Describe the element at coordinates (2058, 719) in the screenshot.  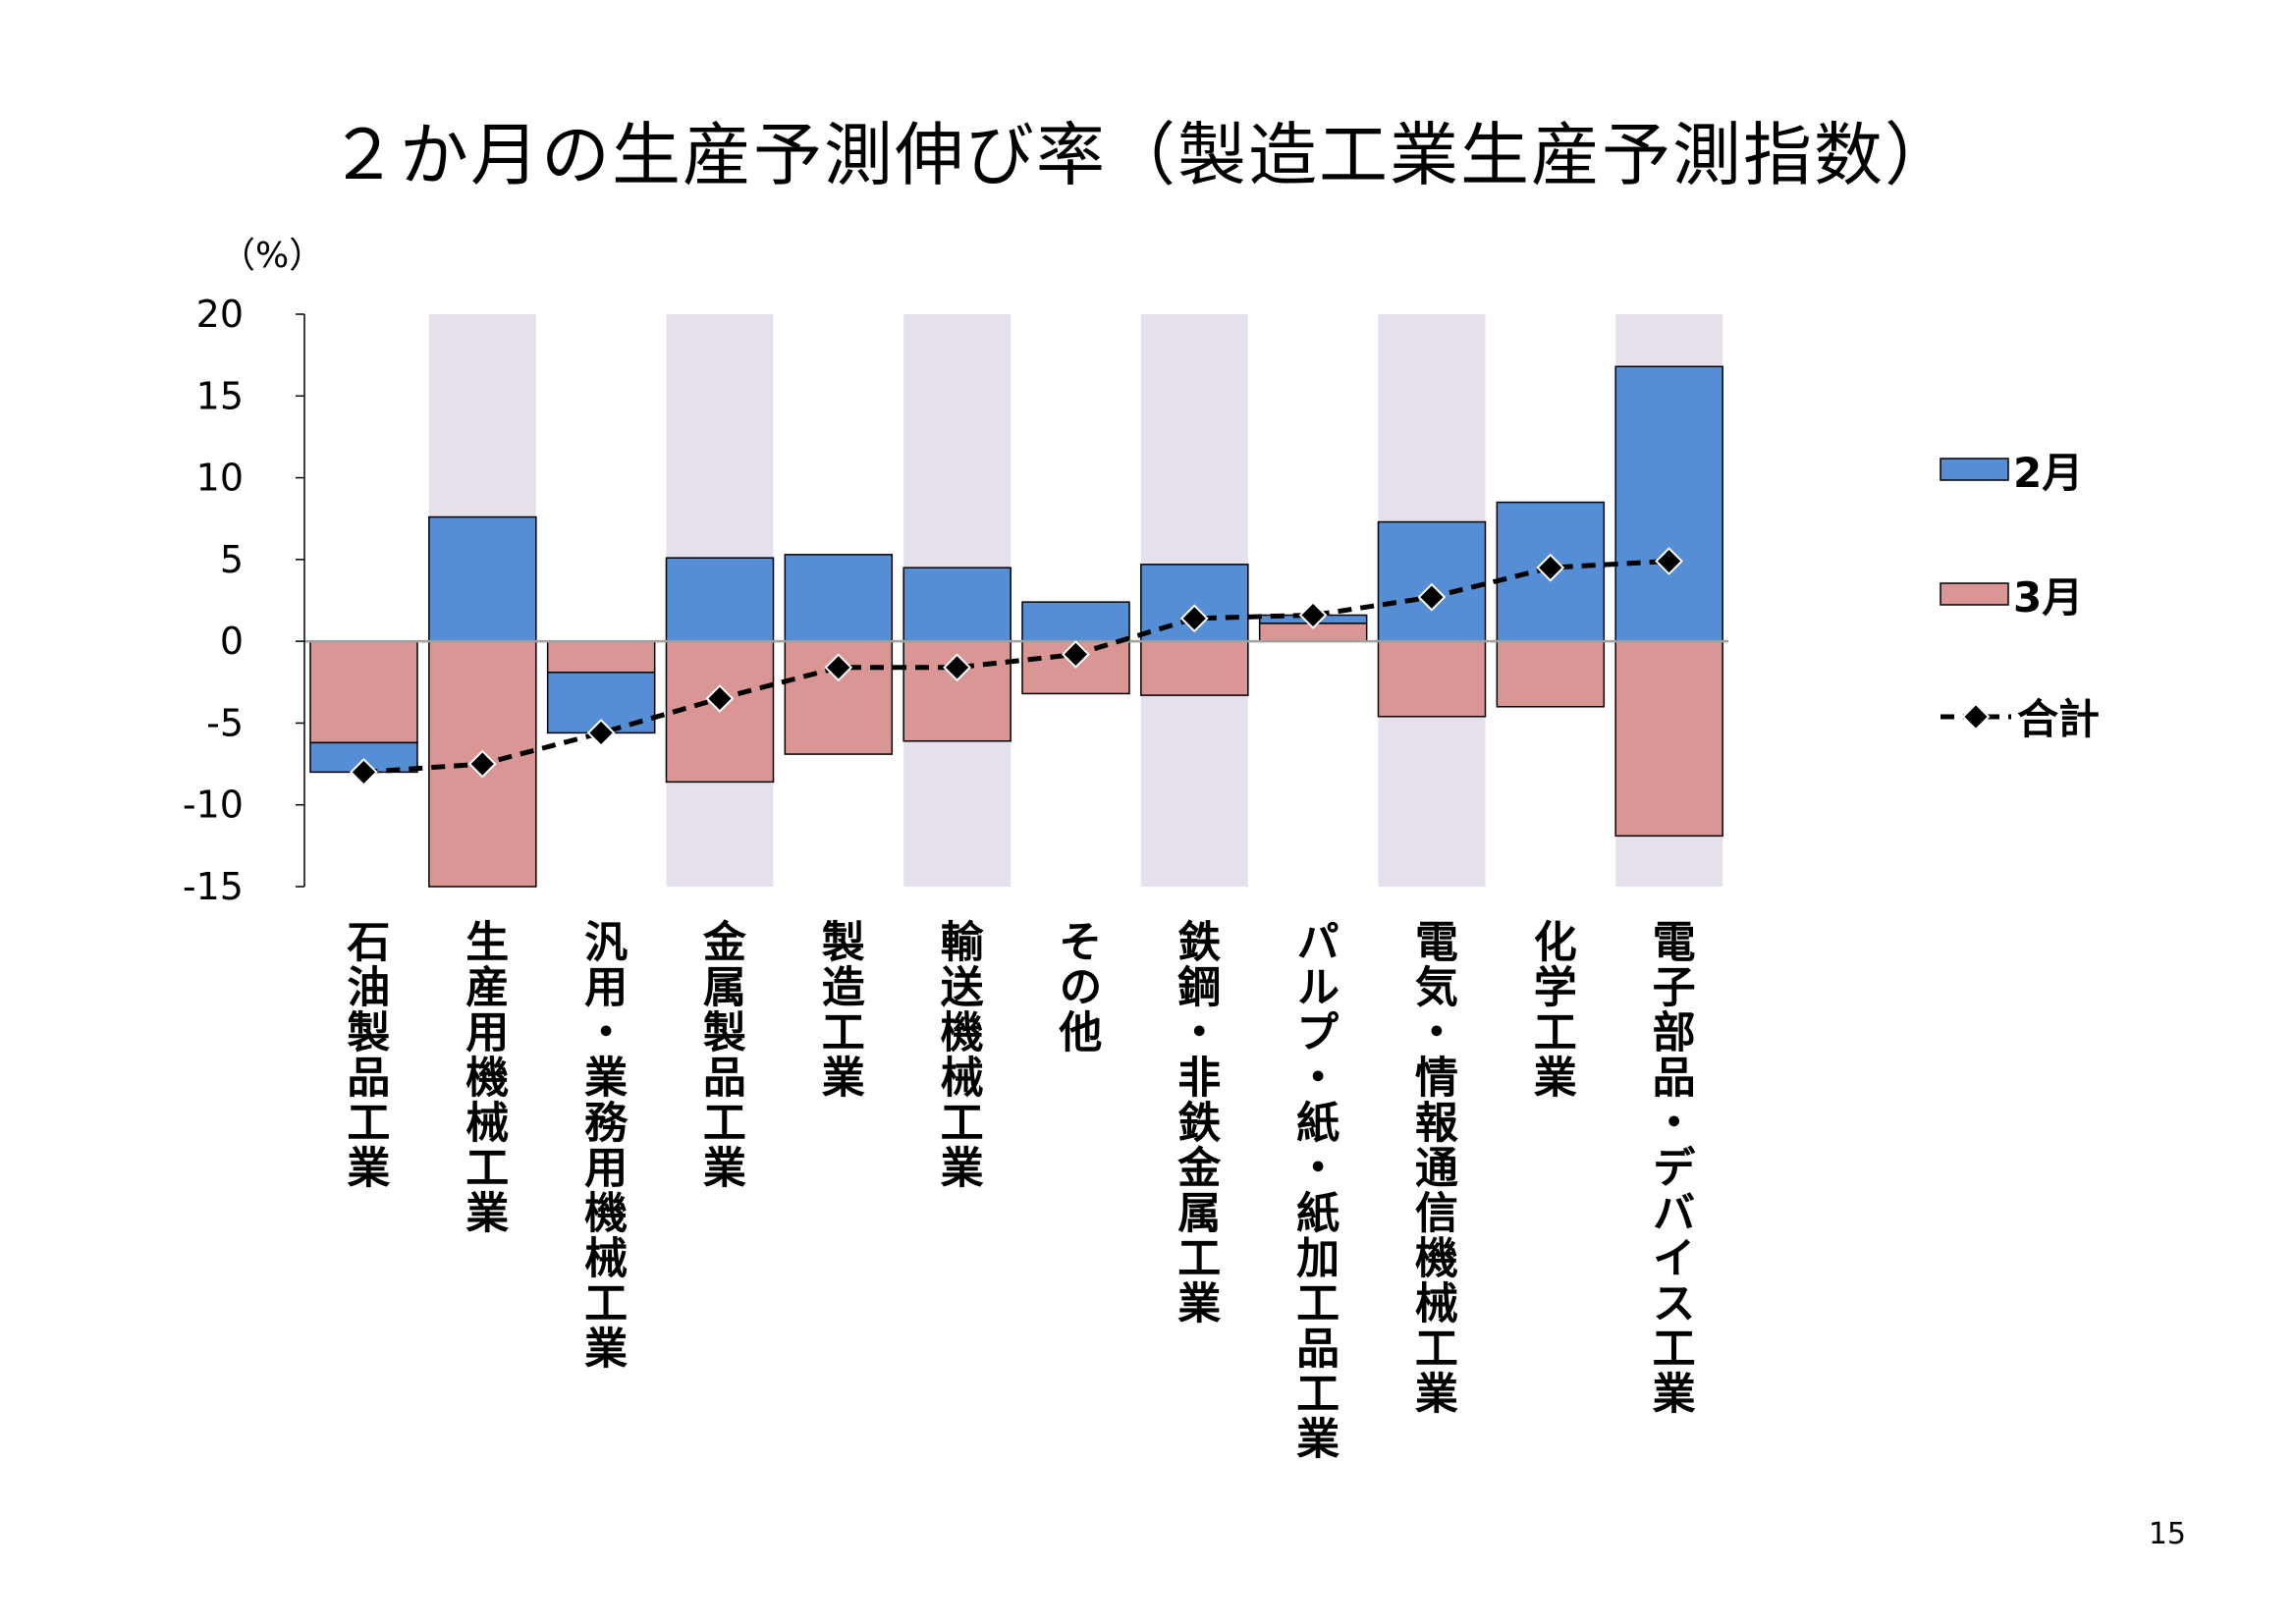
I see `legend-label-total: 合計` at that location.